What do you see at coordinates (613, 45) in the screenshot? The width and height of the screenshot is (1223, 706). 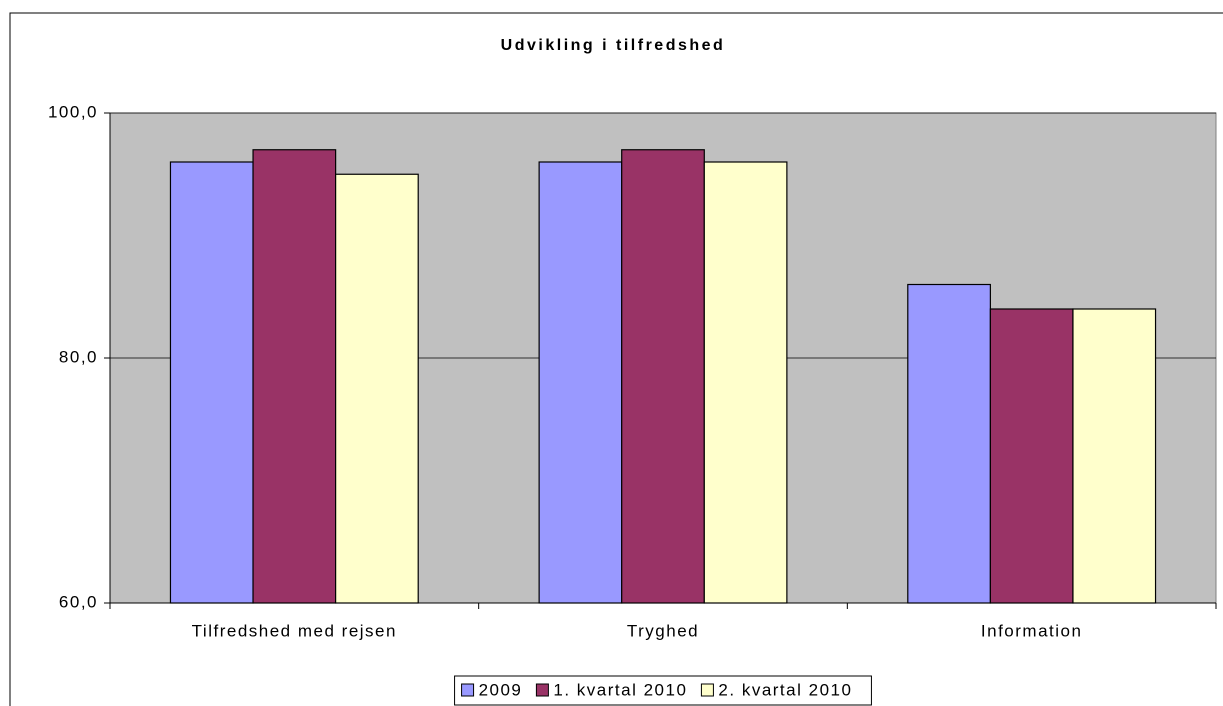 I see `chart-title: Udvikling i tilfredshed` at bounding box center [613, 45].